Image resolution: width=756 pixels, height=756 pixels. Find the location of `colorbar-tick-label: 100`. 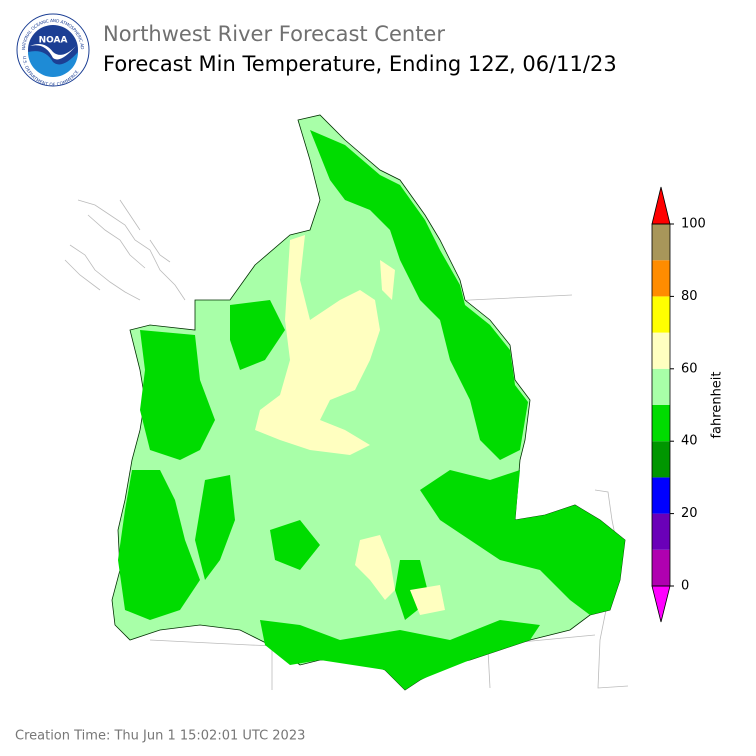

colorbar-tick-label: 100 is located at coordinates (693, 224).